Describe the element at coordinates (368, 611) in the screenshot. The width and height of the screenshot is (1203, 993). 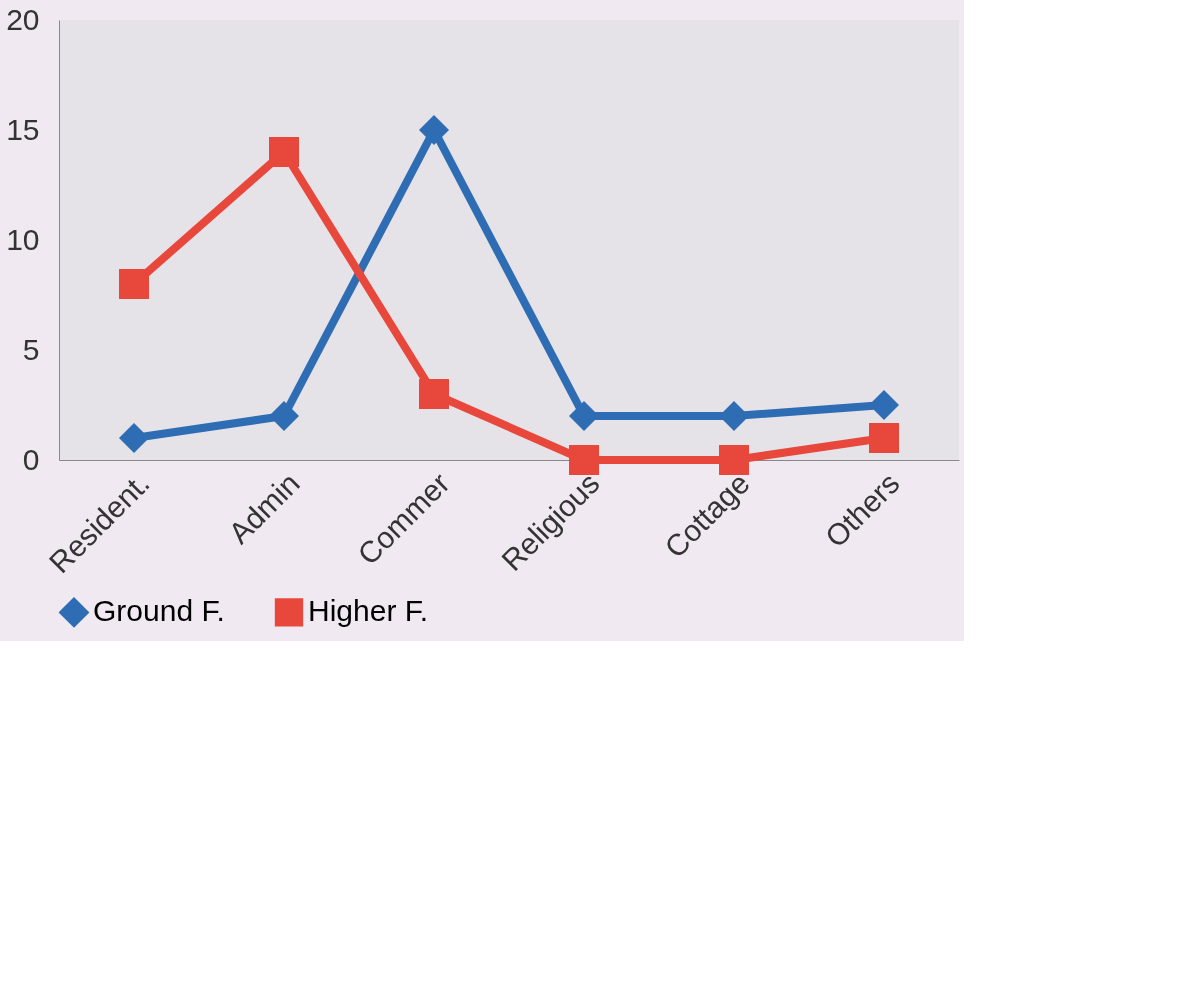
I see `legend-label: Higher F.` at that location.